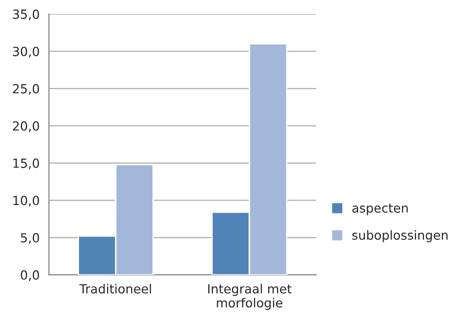 Image resolution: width=457 pixels, height=326 pixels. I want to click on y-tick-label: 35,0, so click(26, 14).